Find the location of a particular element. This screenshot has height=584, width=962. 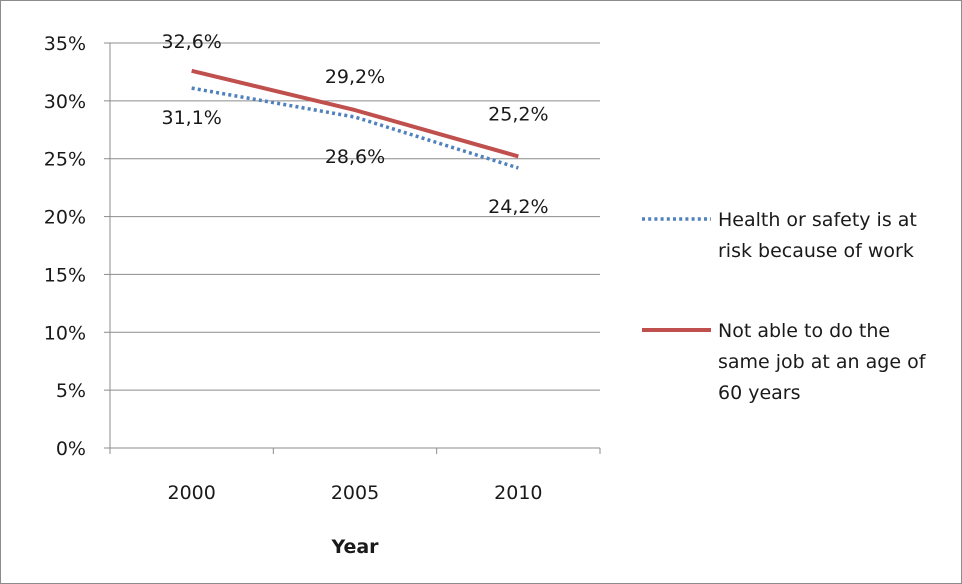

data-label: 28,6% is located at coordinates (355, 157).